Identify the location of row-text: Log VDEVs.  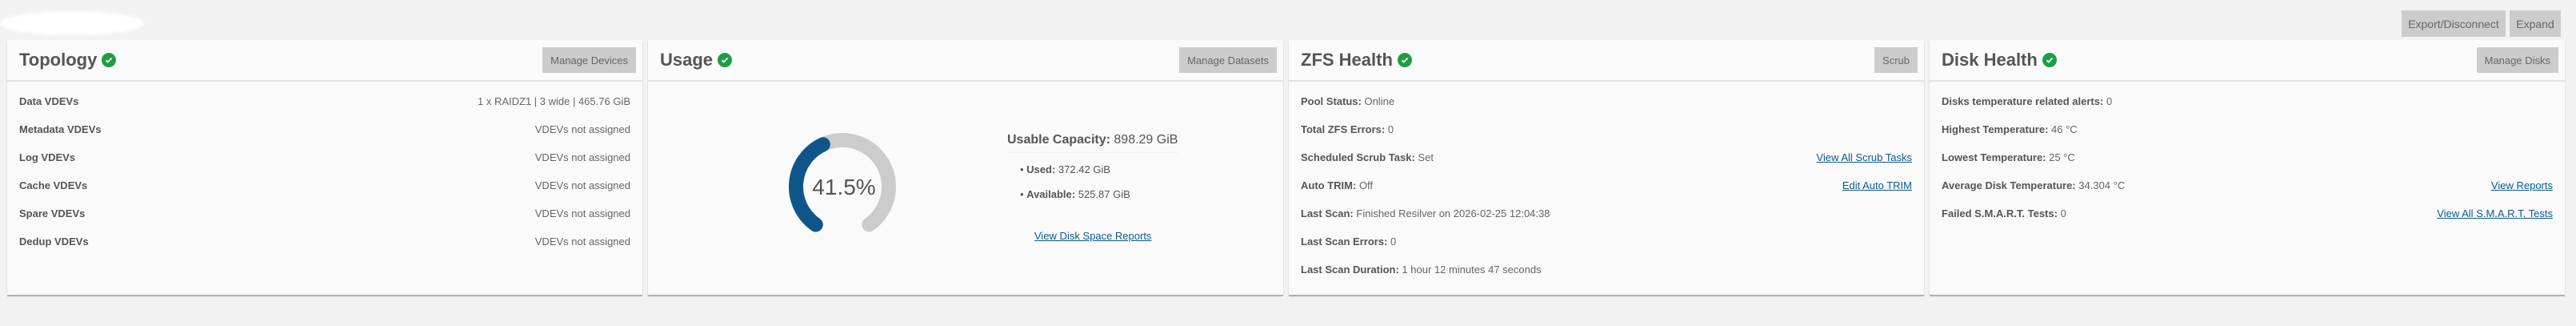
(47, 157).